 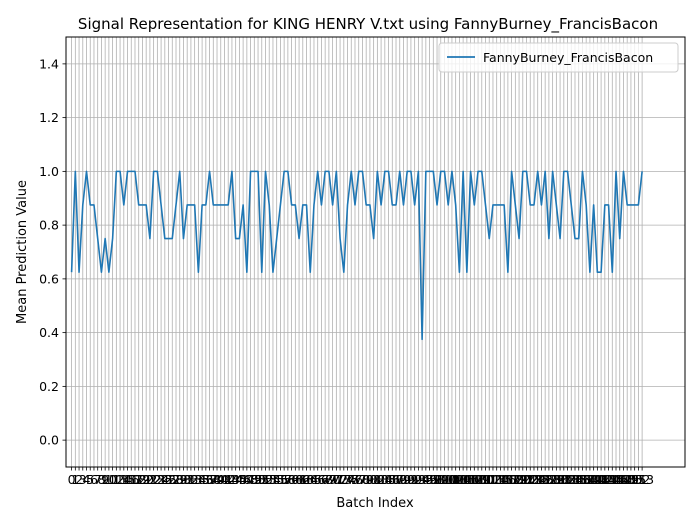 I want to click on legend: FannyBurney_FrancisBacon, so click(x=558, y=57).